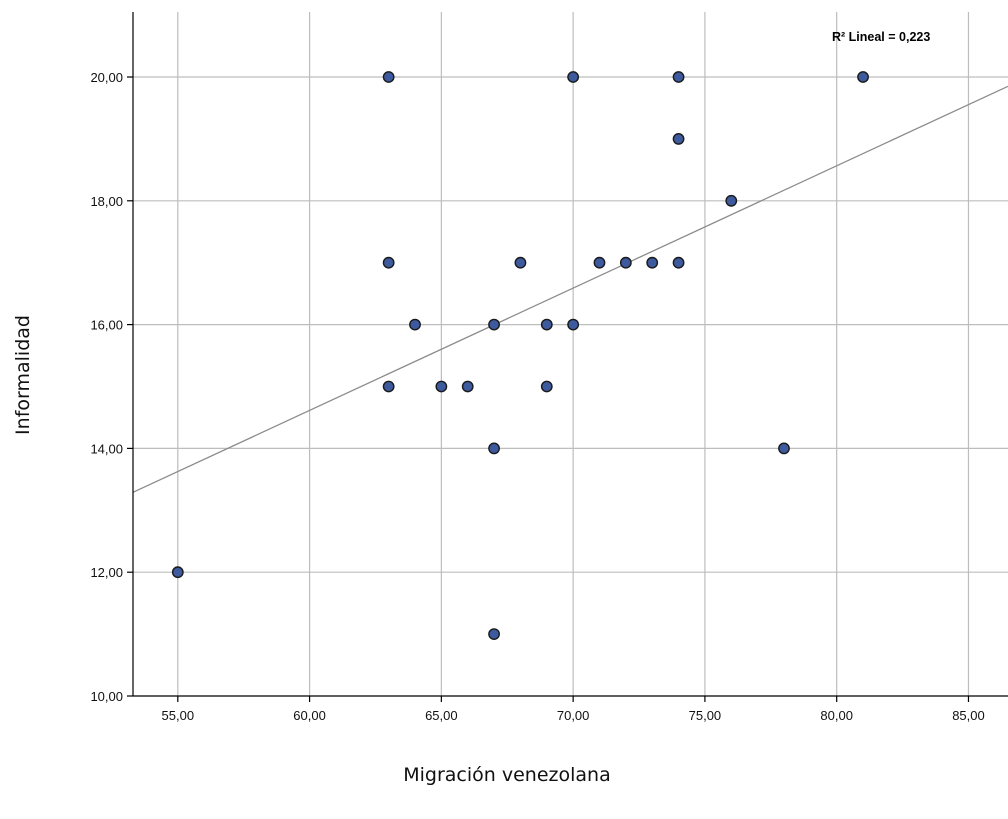  I want to click on x-axis-title: Migración venezolana, so click(507, 775).